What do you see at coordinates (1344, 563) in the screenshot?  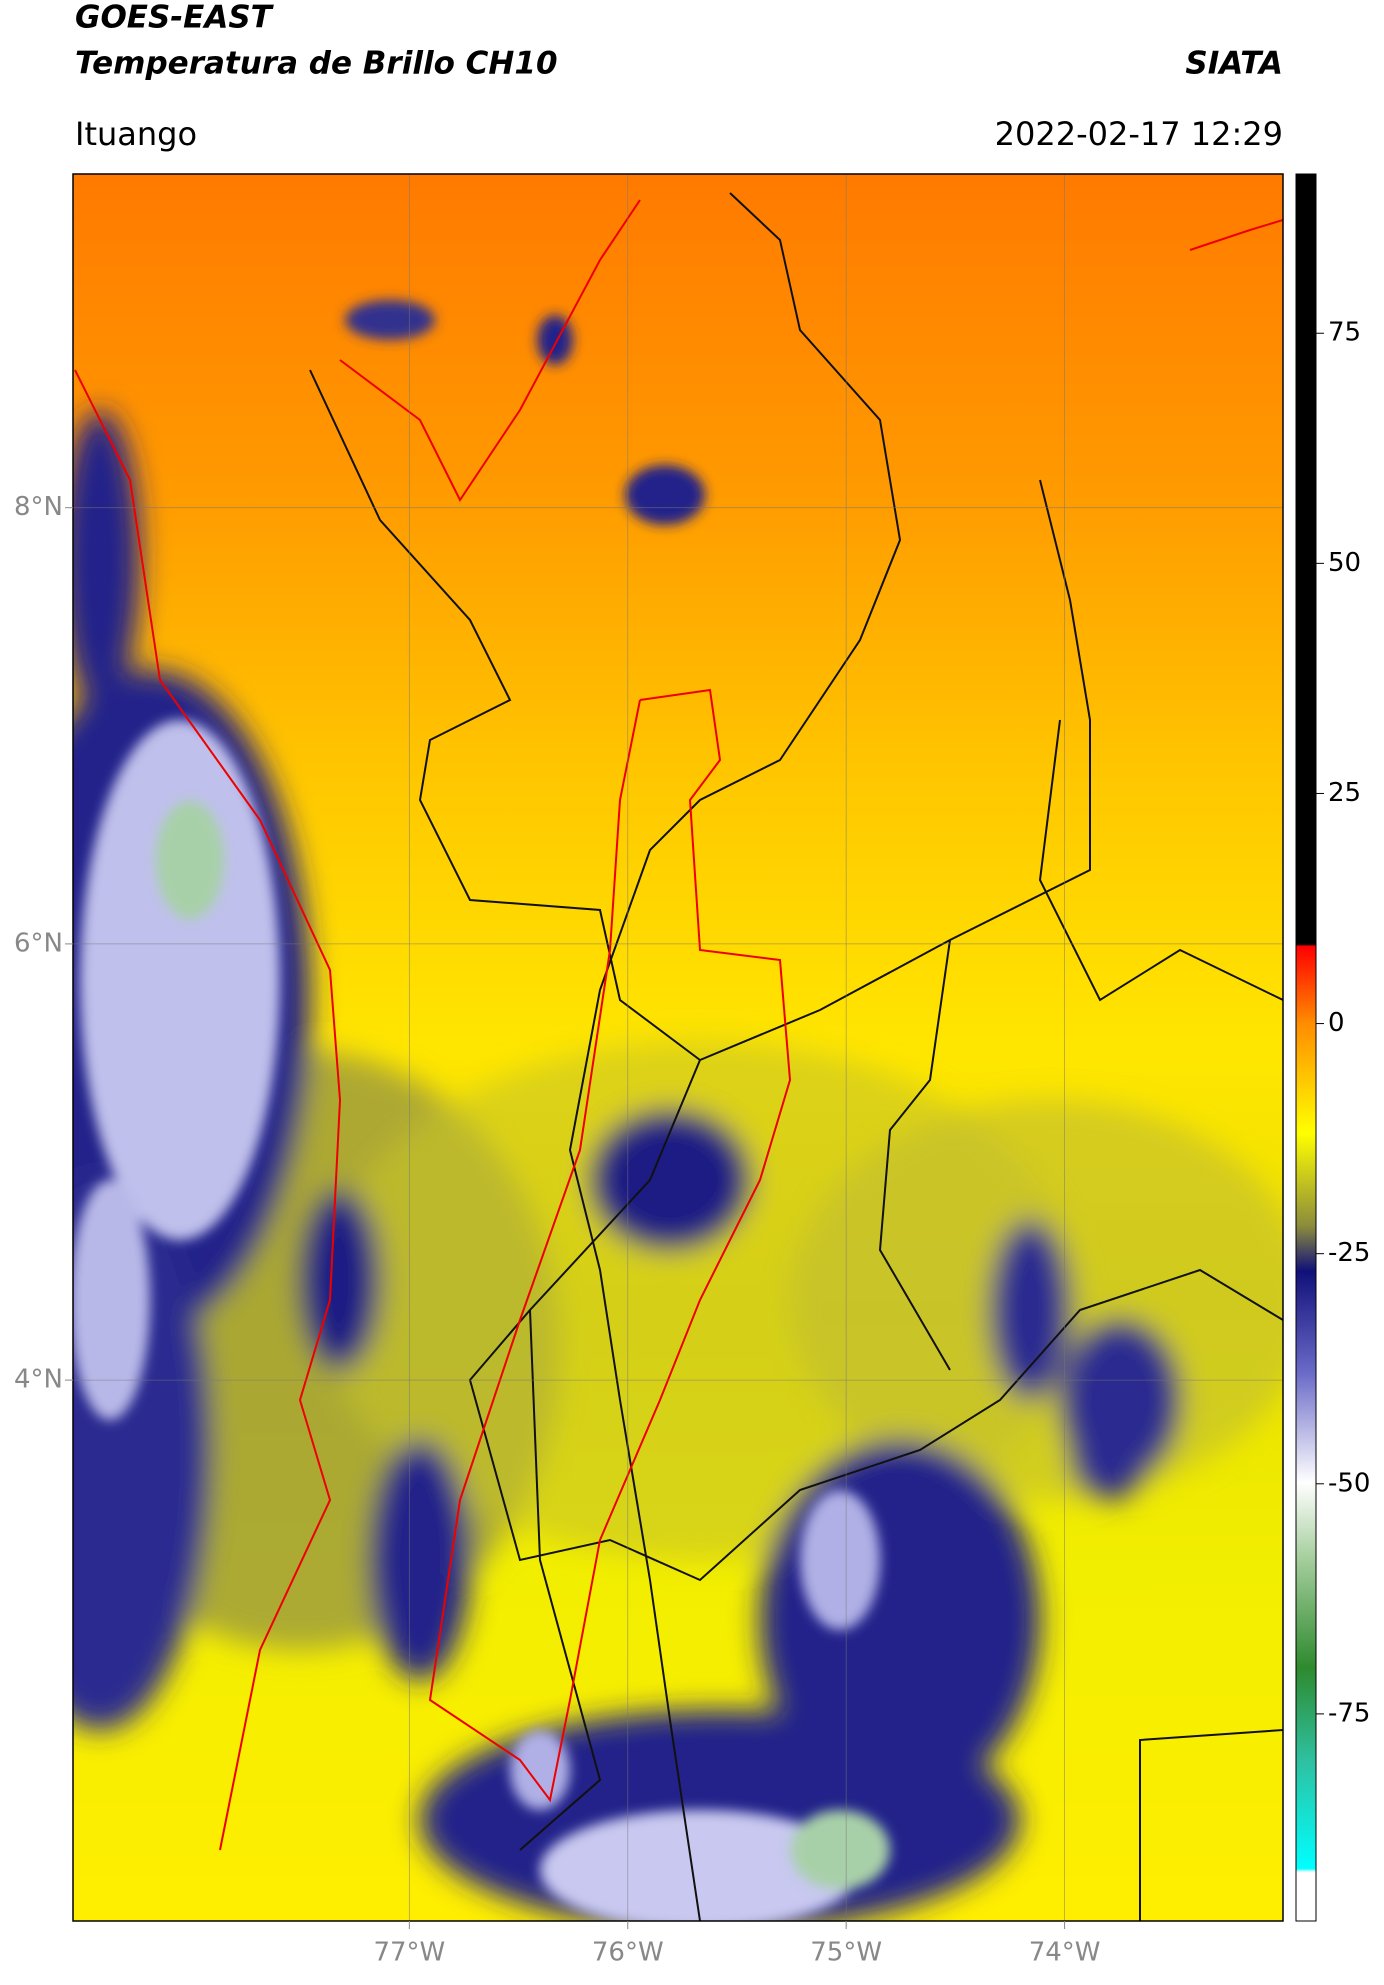 I see `colorbar-tick-label: 50` at bounding box center [1344, 563].